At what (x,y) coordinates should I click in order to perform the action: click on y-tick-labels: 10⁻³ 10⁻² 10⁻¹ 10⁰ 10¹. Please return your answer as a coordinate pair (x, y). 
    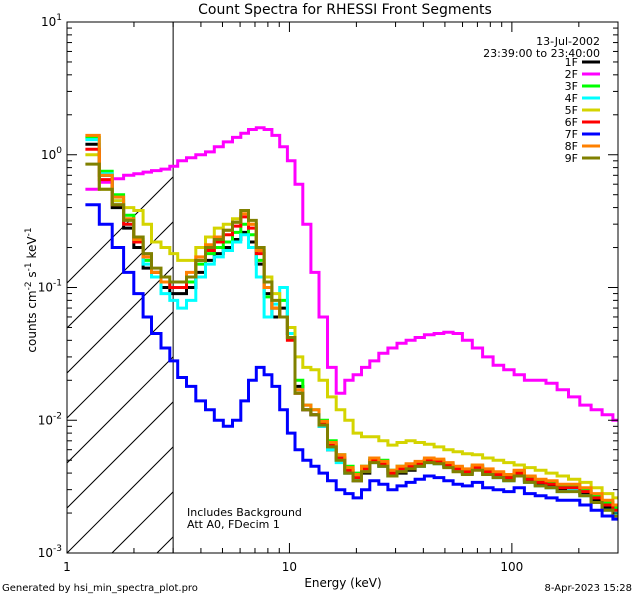
    Looking at the image, I should click on (50, 286).